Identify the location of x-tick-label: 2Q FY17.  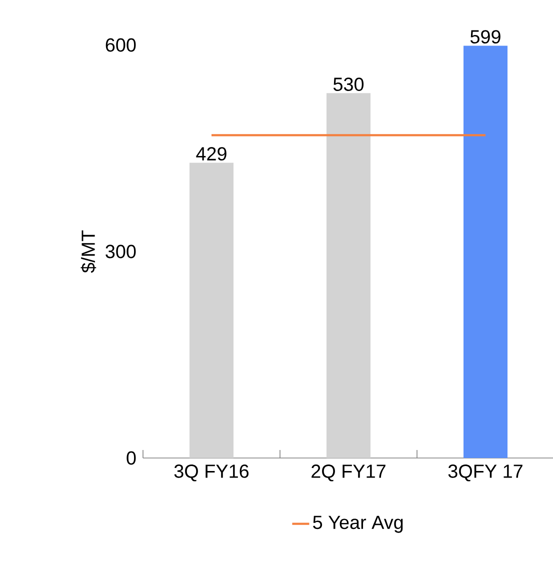
(349, 473).